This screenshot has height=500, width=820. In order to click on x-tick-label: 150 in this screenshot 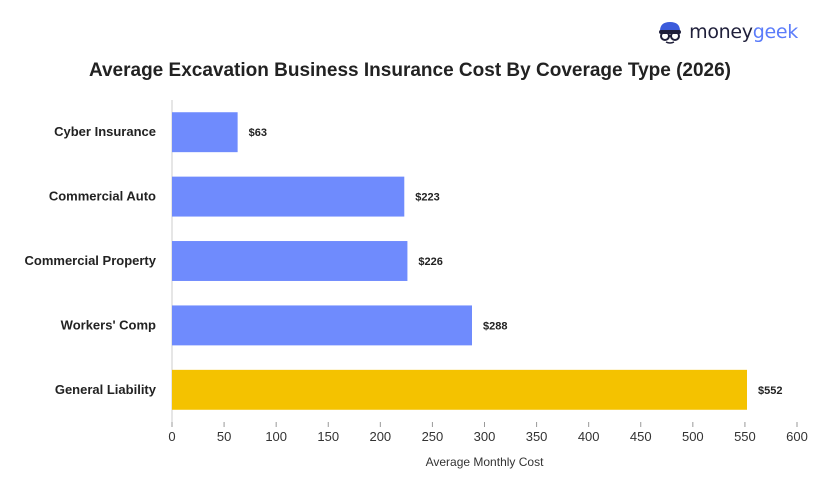, I will do `click(328, 436)`.